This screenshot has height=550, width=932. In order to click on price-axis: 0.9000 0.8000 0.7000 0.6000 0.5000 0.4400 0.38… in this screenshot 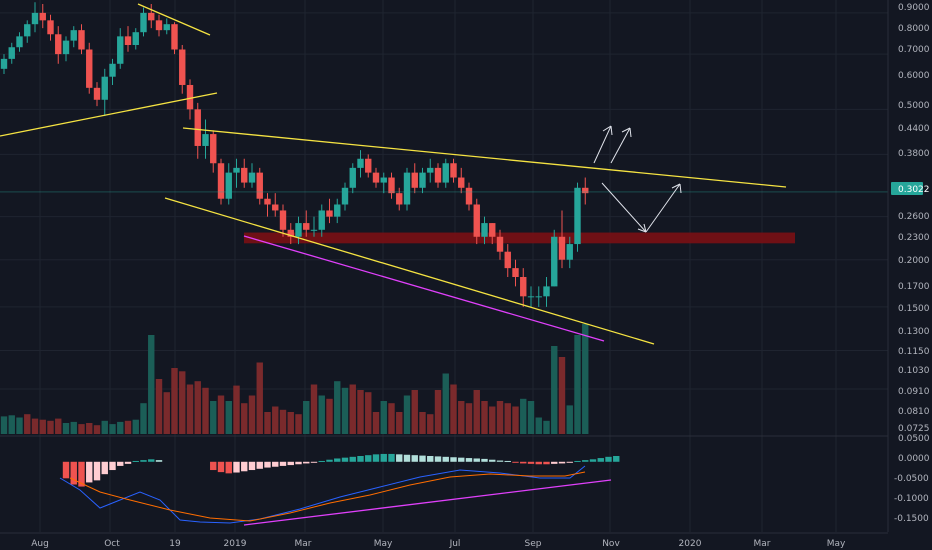, I will do `click(909, 275)`.